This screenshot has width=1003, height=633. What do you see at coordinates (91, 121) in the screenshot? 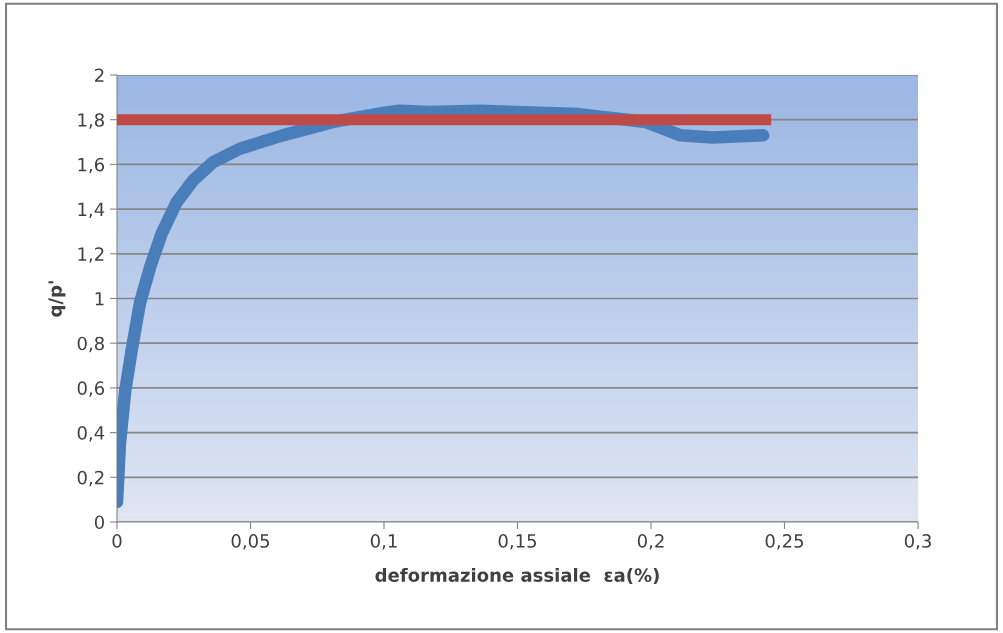
I see `y-tick-label: 1,8` at bounding box center [91, 121].